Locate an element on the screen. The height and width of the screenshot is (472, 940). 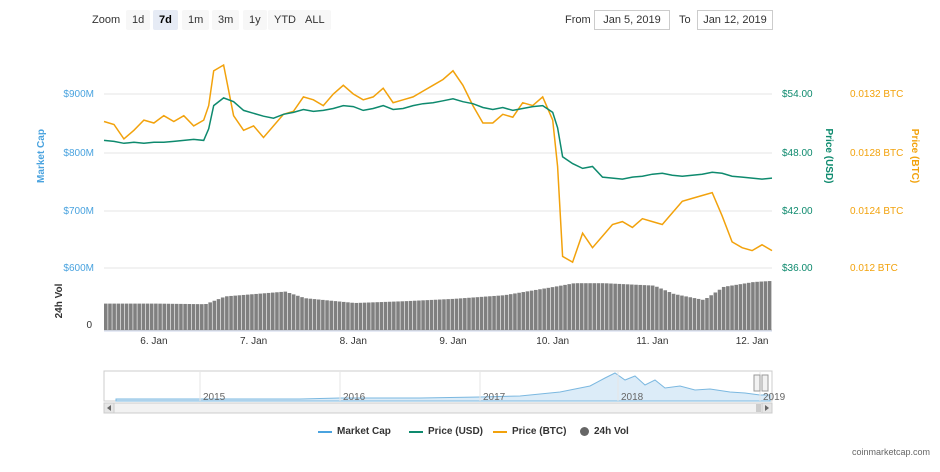
legend-label: Price (USD) is located at coordinates (456, 431).